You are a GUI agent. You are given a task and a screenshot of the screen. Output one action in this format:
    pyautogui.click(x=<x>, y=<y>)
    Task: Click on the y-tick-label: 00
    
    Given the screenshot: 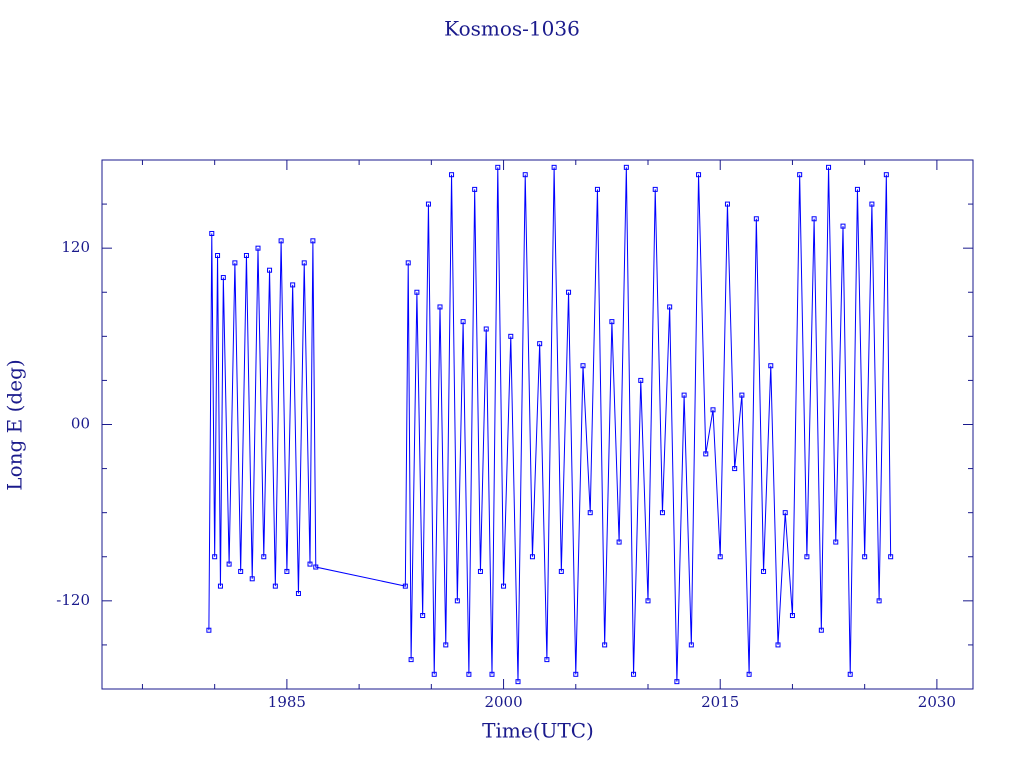 What is the action you would take?
    pyautogui.click(x=80, y=424)
    